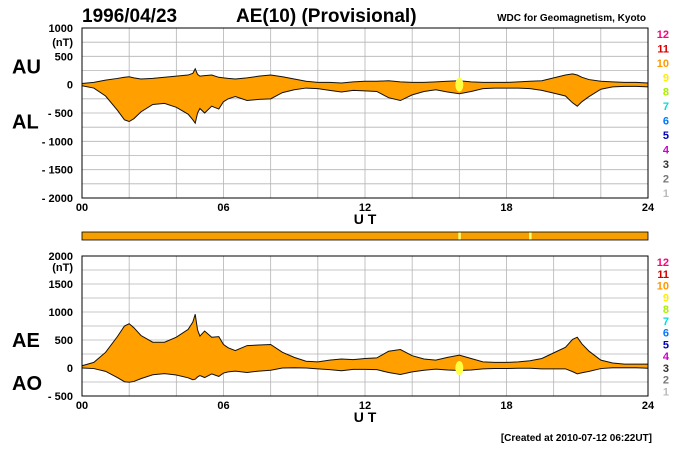 This screenshot has width=700, height=455. What do you see at coordinates (364, 340) in the screenshot?
I see `series-line-ae` at bounding box center [364, 340].